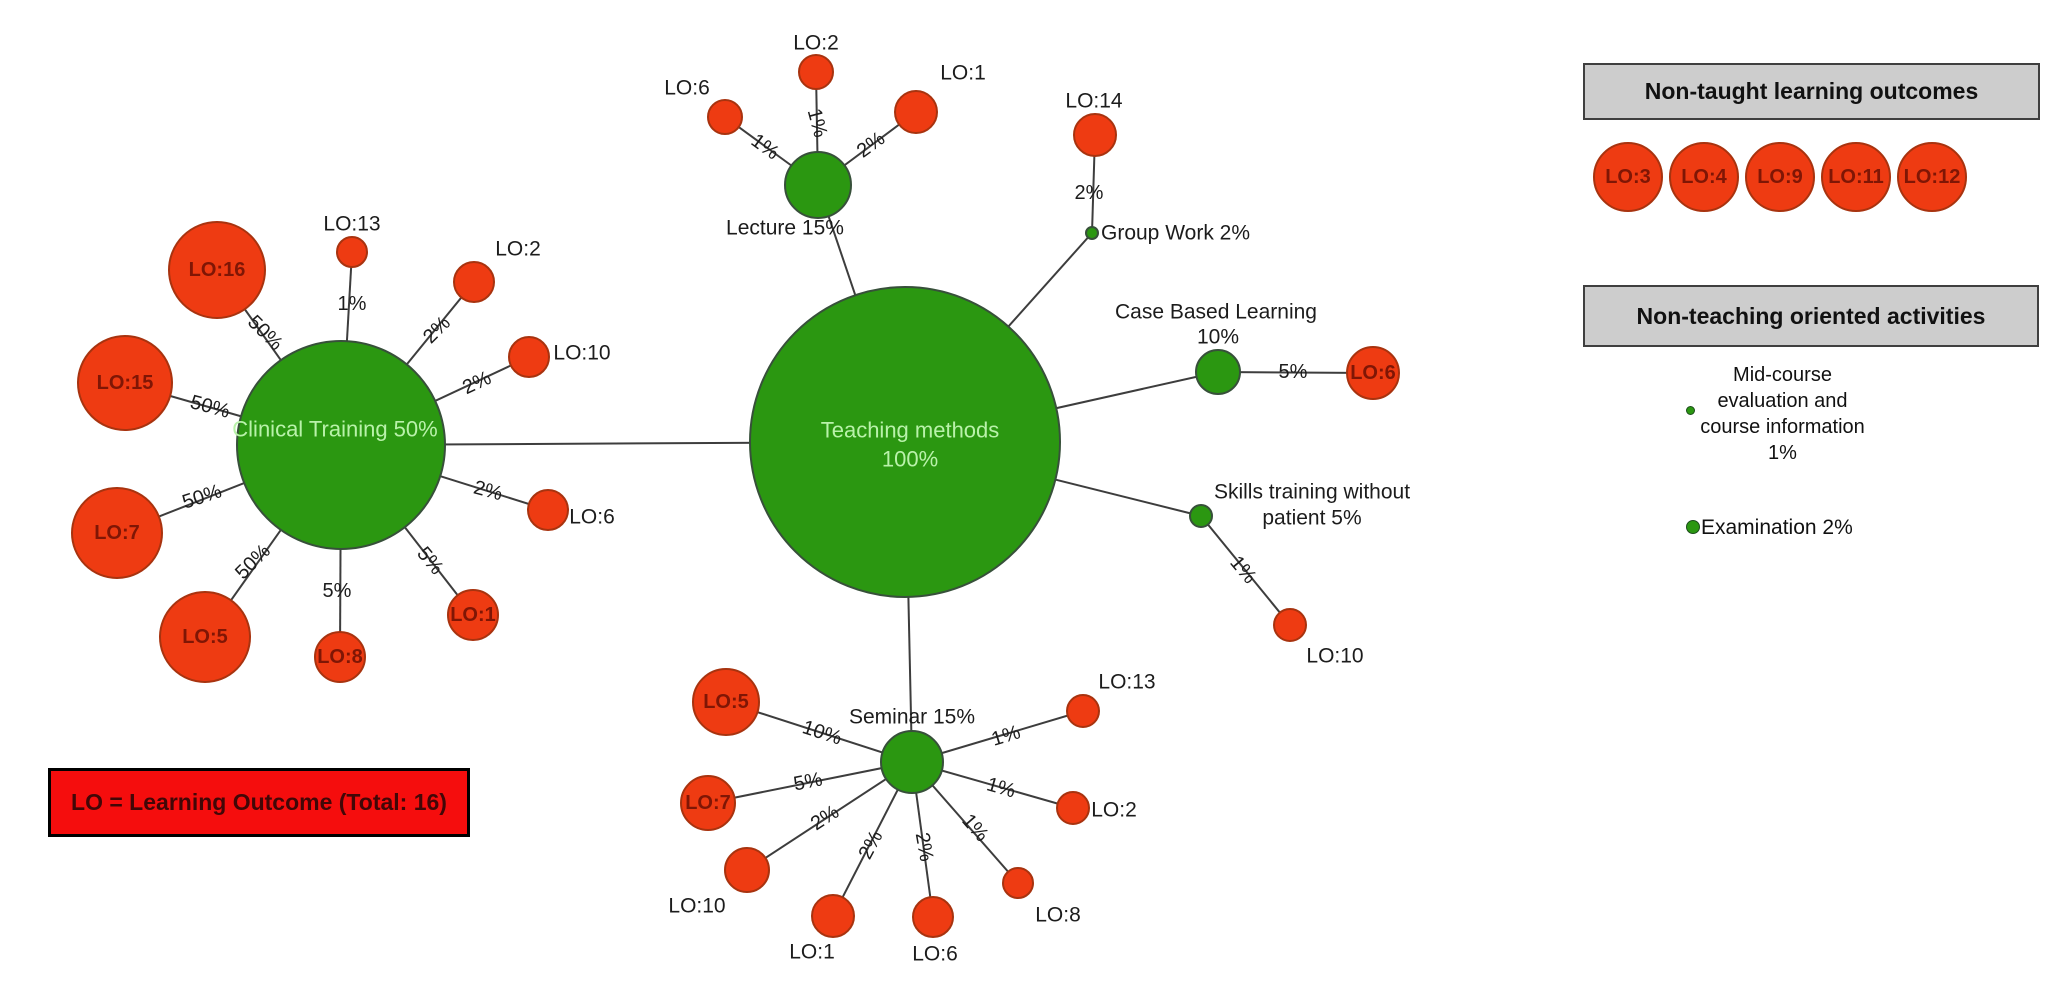  I want to click on teaching-methods-label-line1: Teaching methods, so click(910, 430).